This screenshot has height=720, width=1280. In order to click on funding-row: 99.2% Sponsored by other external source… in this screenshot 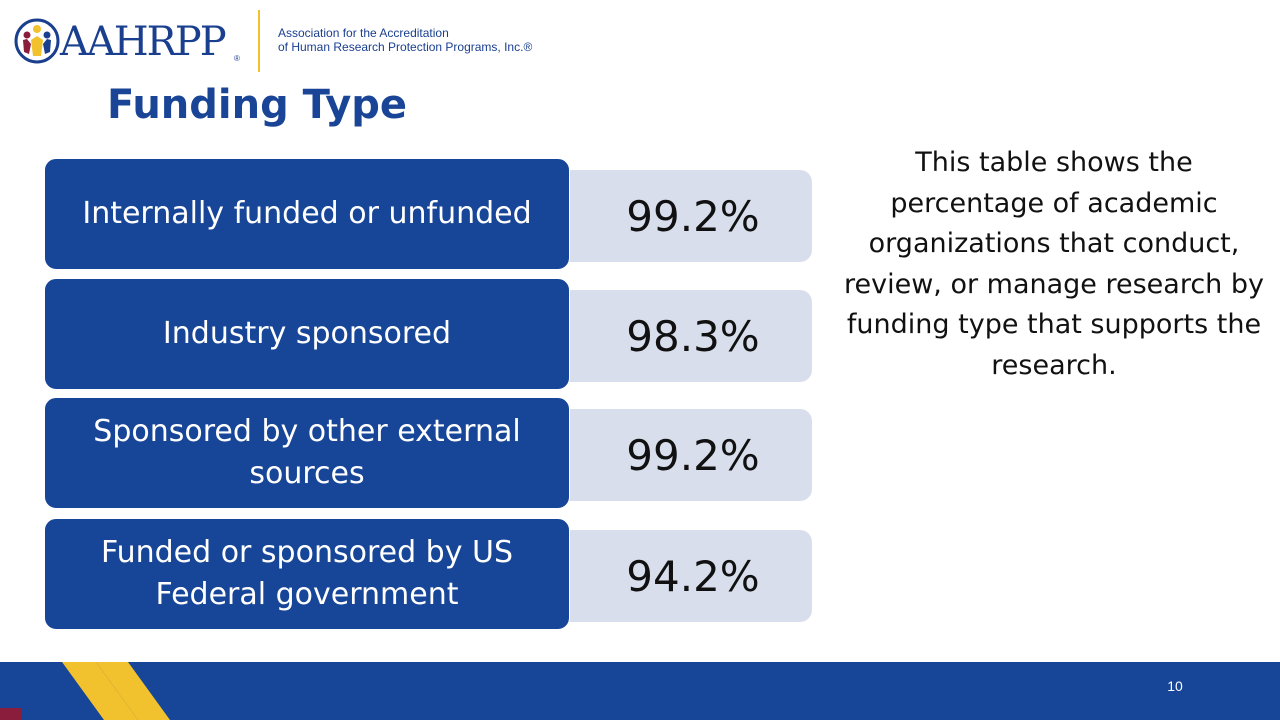, I will do `click(429, 453)`.